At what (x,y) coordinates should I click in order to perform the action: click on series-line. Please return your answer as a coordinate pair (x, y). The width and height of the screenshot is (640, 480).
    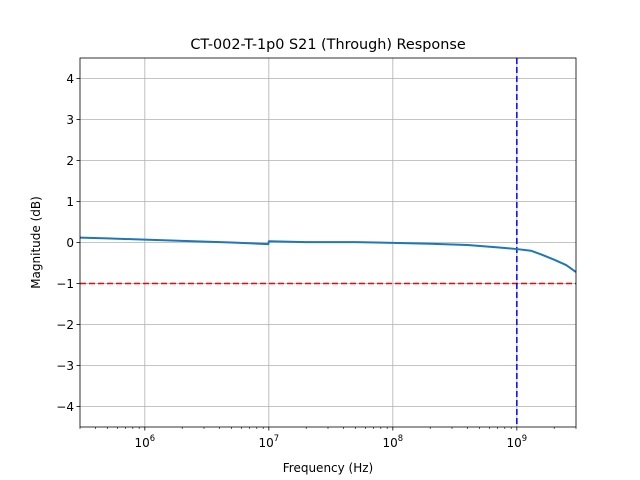
    Looking at the image, I should click on (328, 254).